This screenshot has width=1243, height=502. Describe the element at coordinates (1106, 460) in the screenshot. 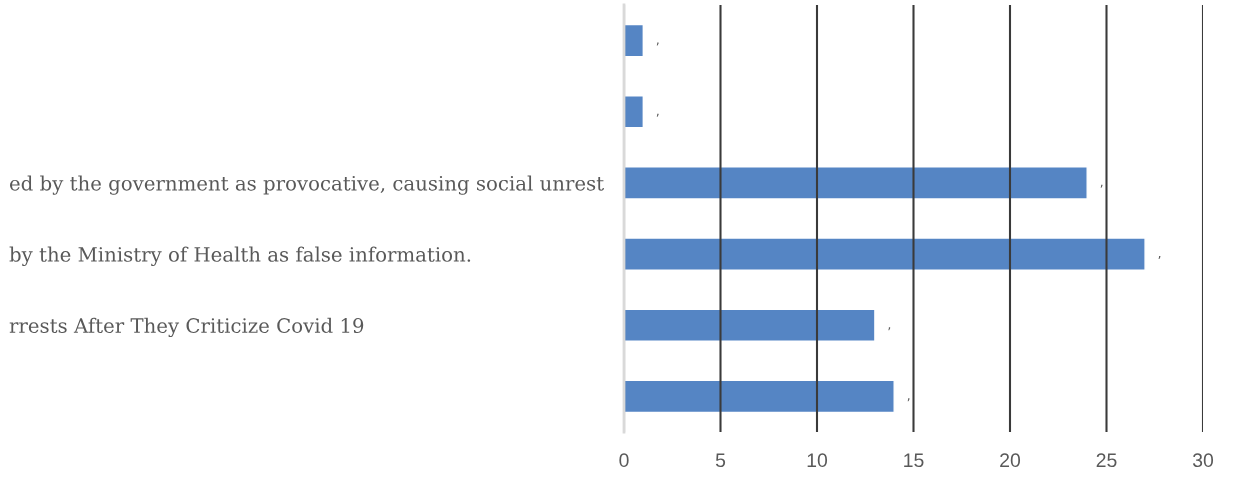

I see `x-tick-label: 25` at that location.